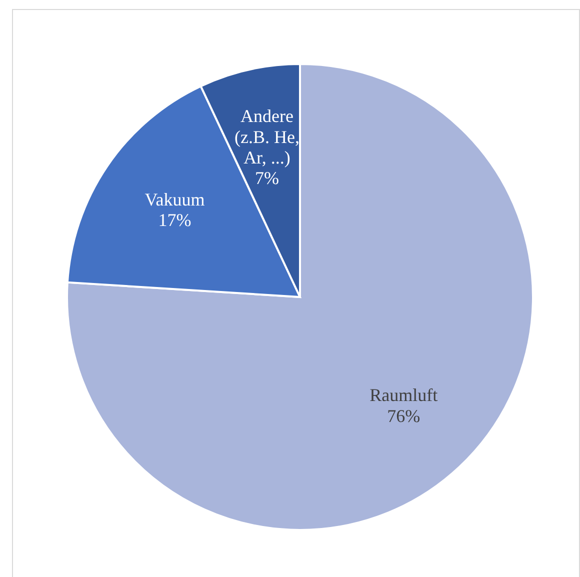 Image resolution: width=580 pixels, height=577 pixels. Describe the element at coordinates (267, 137) in the screenshot. I see `slice-label: Andere (z.B. He, Ar, ...)` at that location.